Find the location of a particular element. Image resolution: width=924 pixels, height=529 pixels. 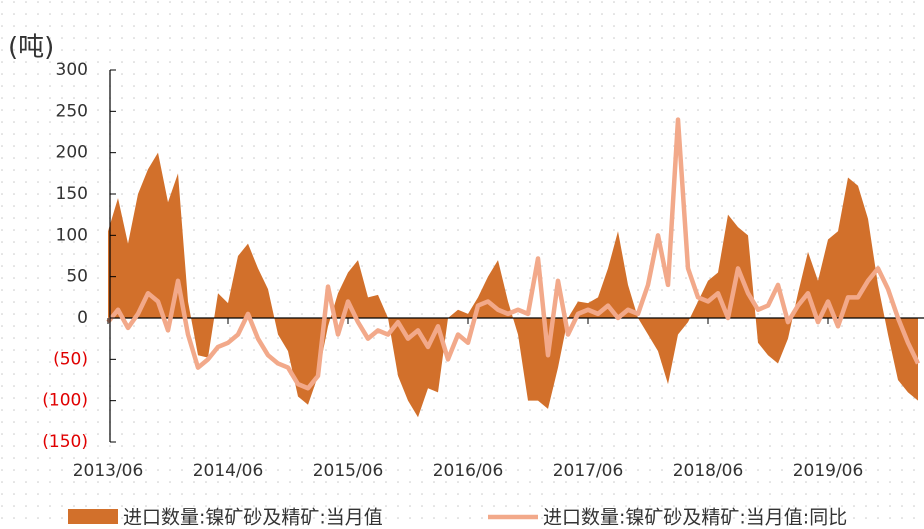

legend-swatch is located at coordinates (93, 516).